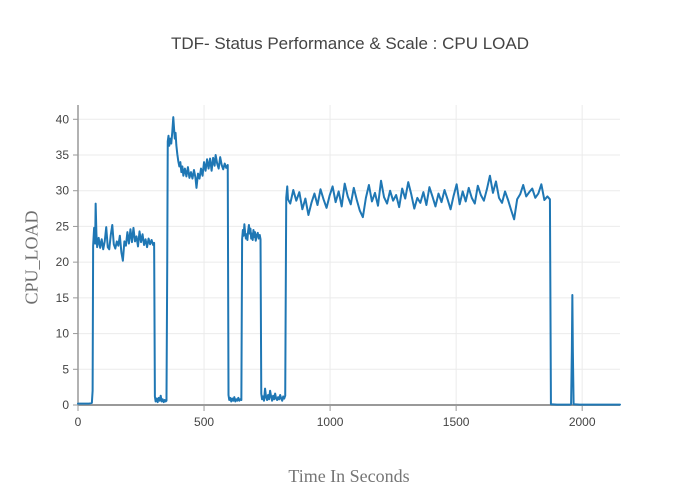  Describe the element at coordinates (330, 422) in the screenshot. I see `x-tick-label: 1000` at that location.